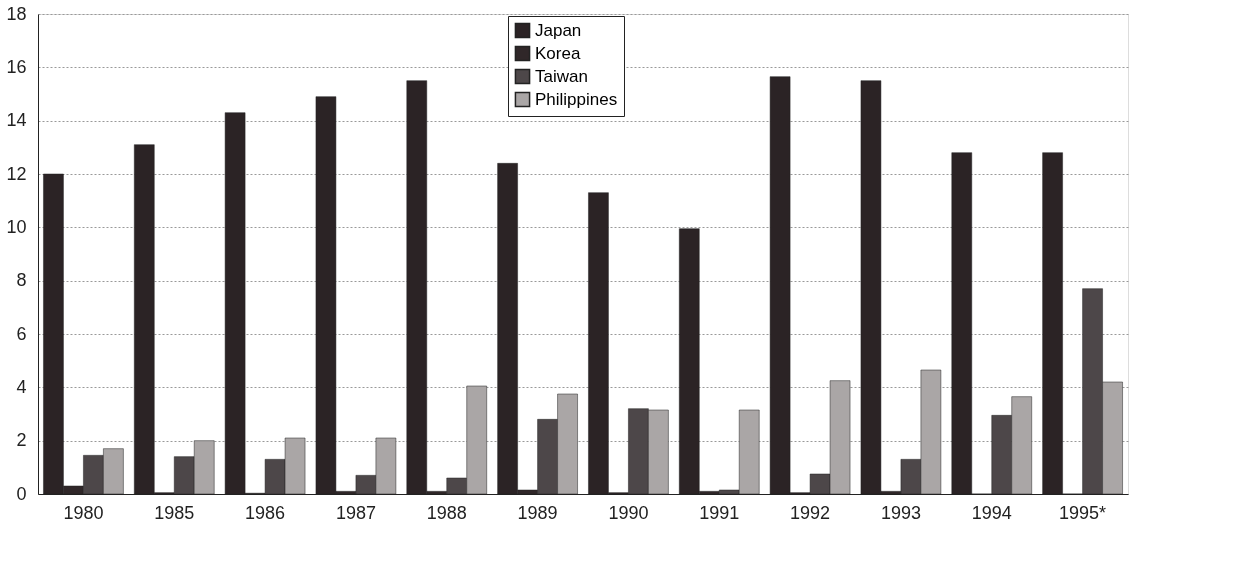  I want to click on x-tick-label: 1995*, so click(1083, 512).